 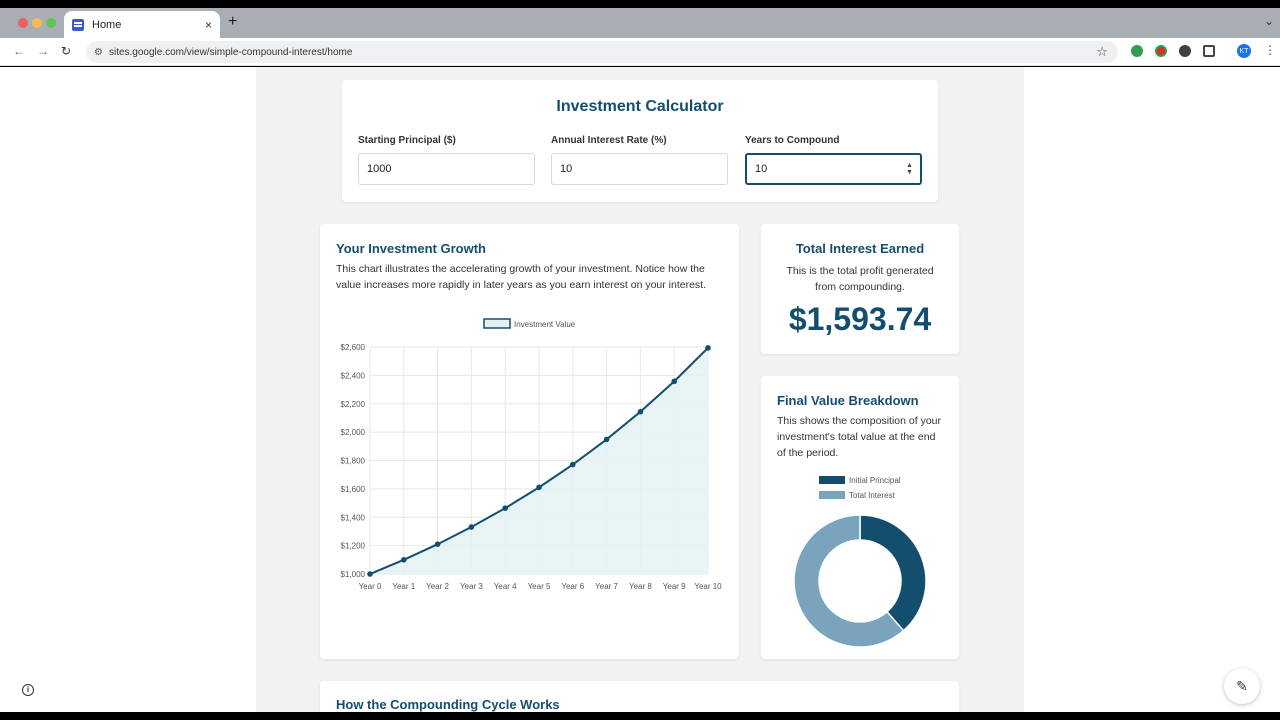 What do you see at coordinates (98, 52) in the screenshot?
I see `site-info-icon: ⚙` at bounding box center [98, 52].